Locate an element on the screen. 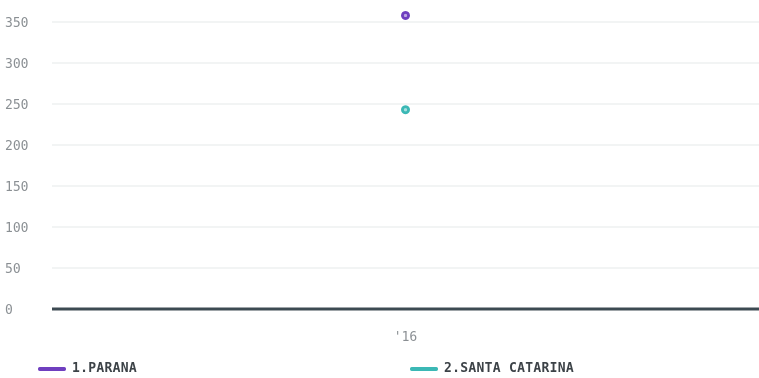 Image resolution: width=759 pixels, height=378 pixels. y-tick-label-50: 50 is located at coordinates (13, 269).